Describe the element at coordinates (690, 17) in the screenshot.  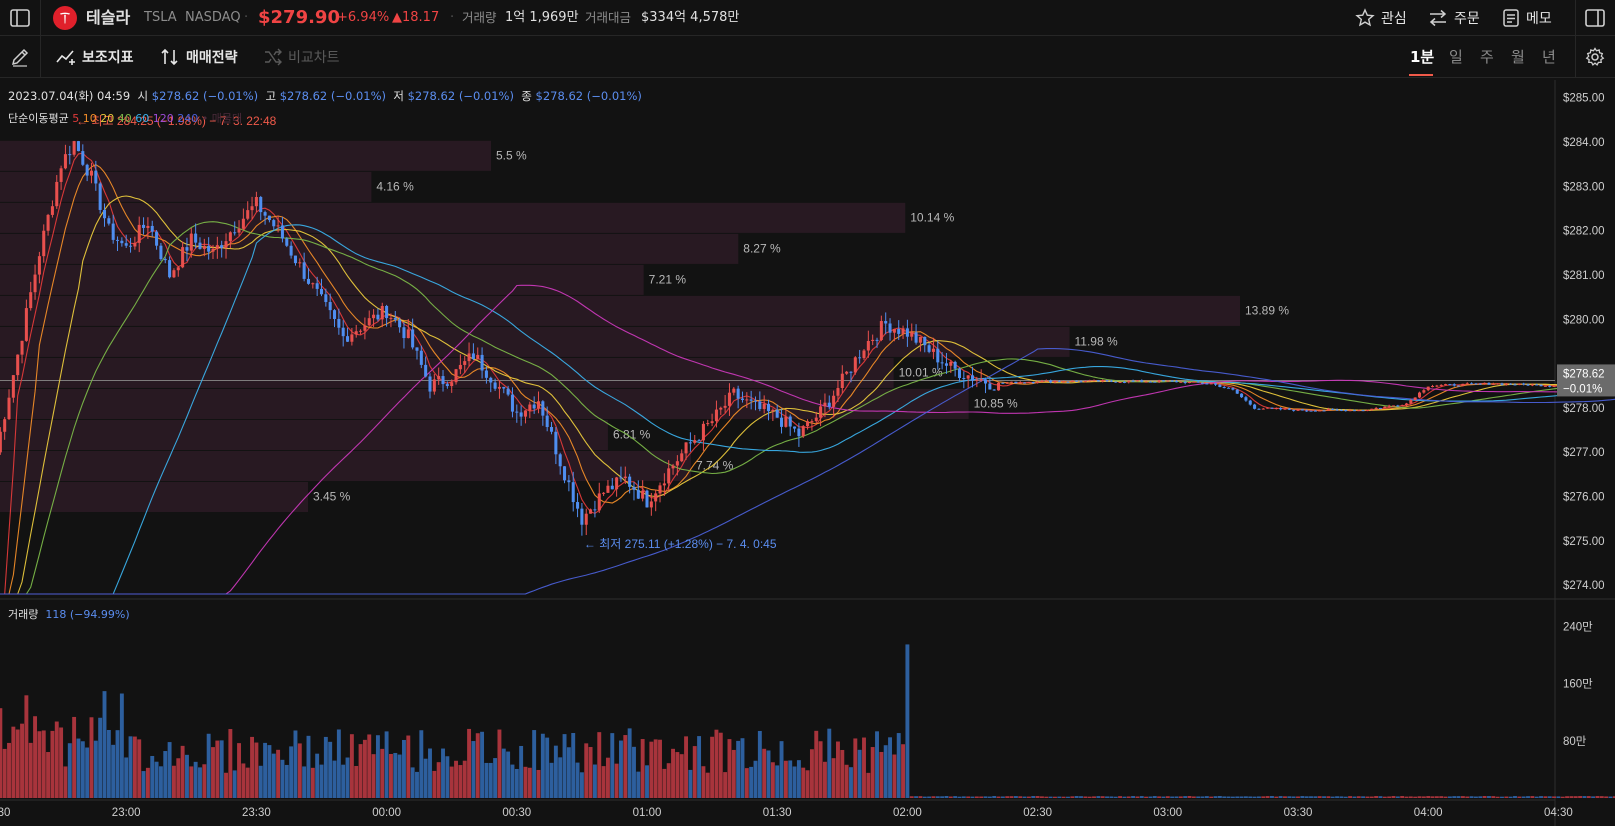
I see `amount-value: $334억 4,578만` at that location.